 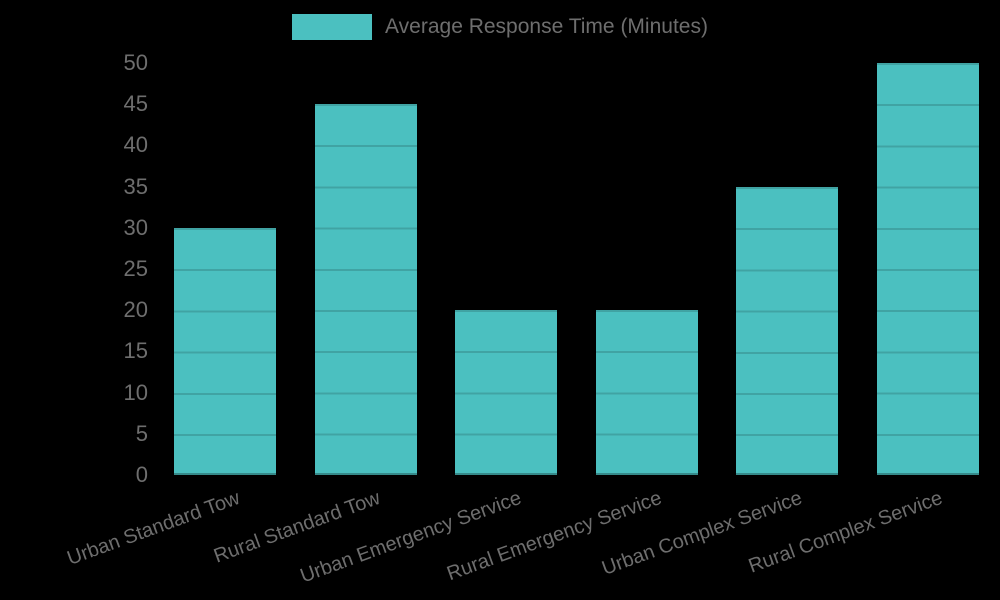 I want to click on y-tick-label: 30, so click(x=135, y=227).